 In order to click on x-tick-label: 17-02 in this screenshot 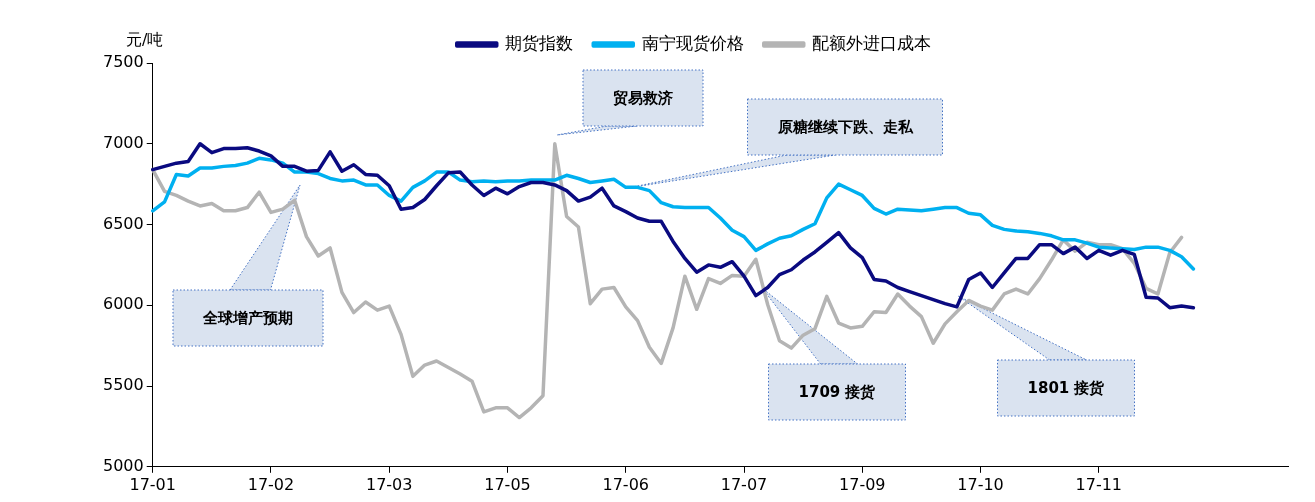, I will do `click(271, 484)`.